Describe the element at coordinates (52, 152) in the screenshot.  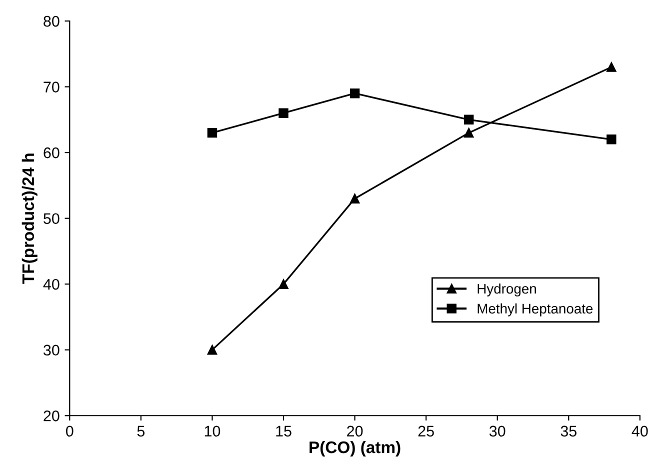
I see `y-tick-label: 60` at that location.